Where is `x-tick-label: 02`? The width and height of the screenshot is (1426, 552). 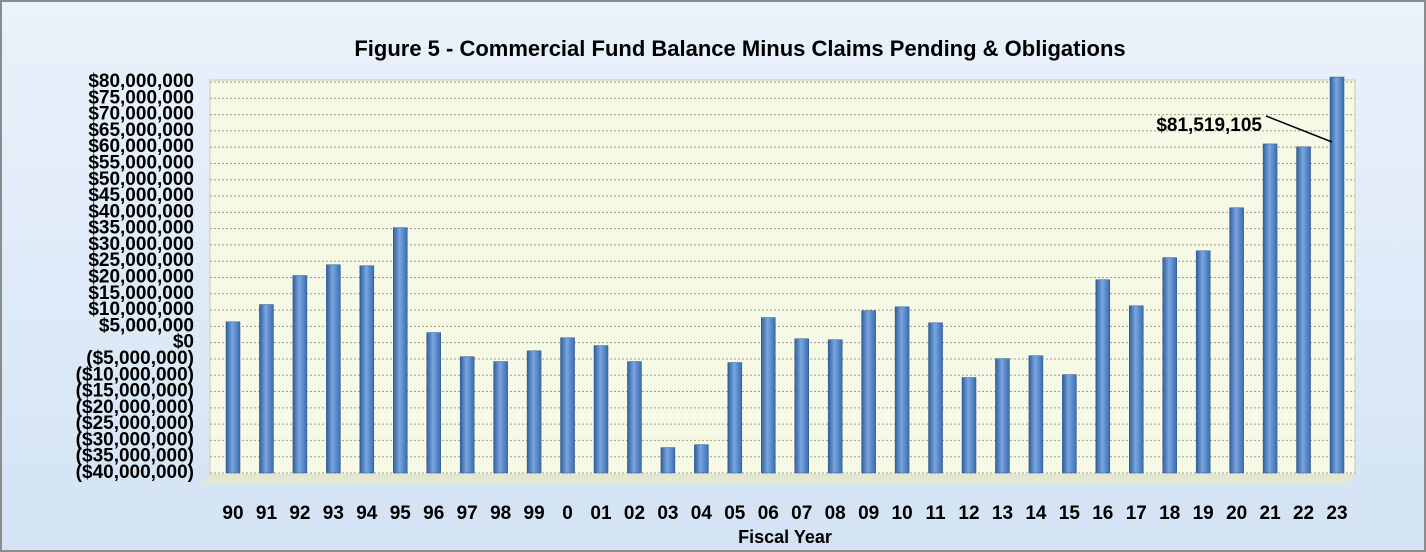
x-tick-label: 02 is located at coordinates (634, 513).